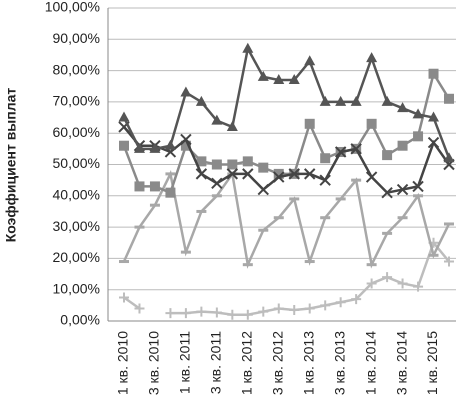 The image size is (456, 420). I want to click on x-tick-label: 1 кв. 2015, so click(432, 363).